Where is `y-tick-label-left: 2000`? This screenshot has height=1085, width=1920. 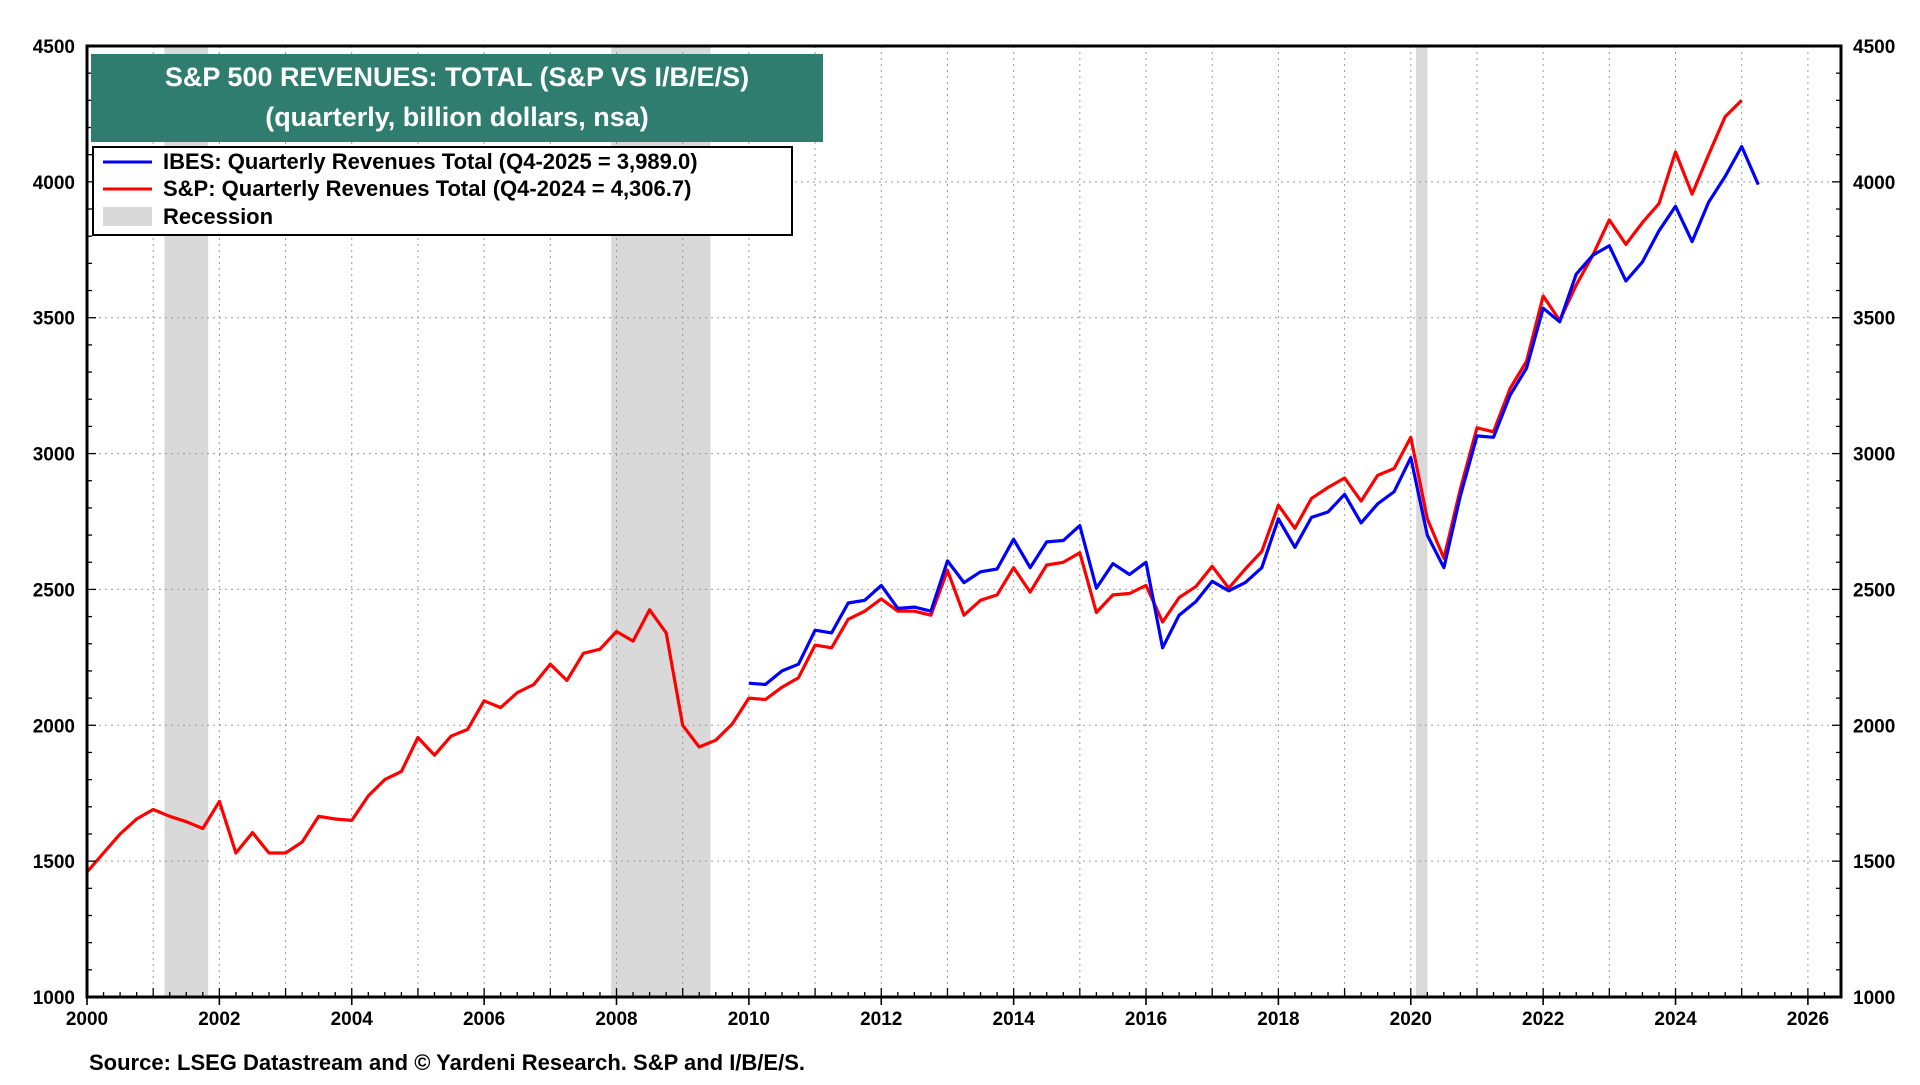
y-tick-label-left: 2000 is located at coordinates (54, 726).